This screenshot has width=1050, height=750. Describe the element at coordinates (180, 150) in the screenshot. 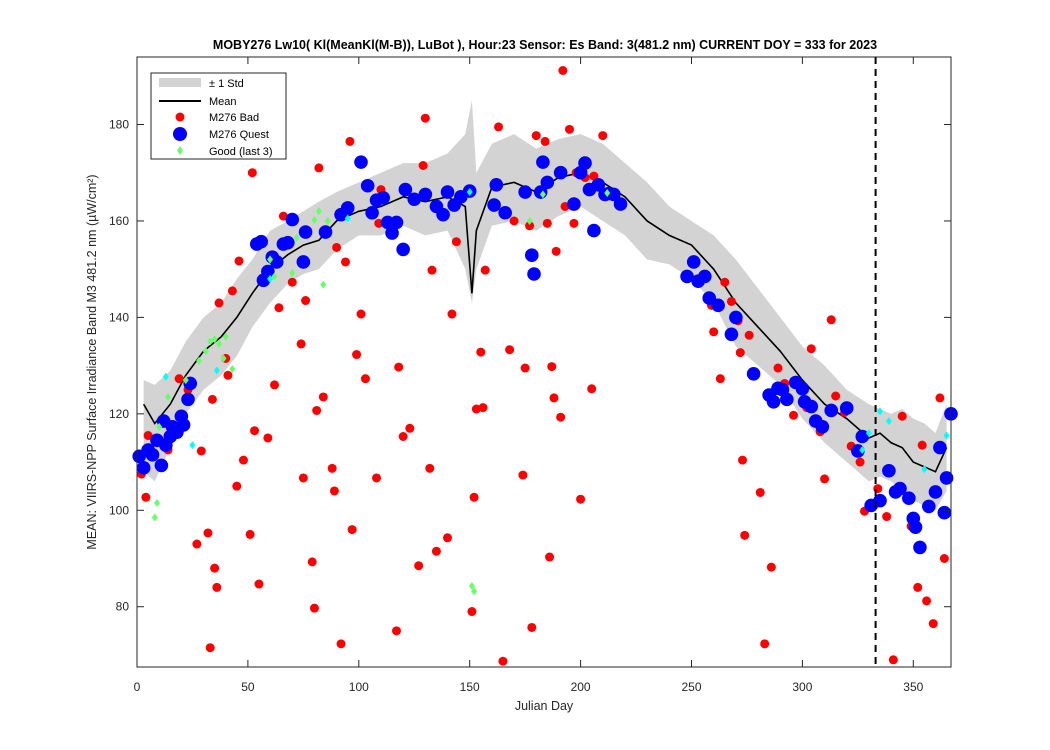

I see `legend-good-marker` at that location.